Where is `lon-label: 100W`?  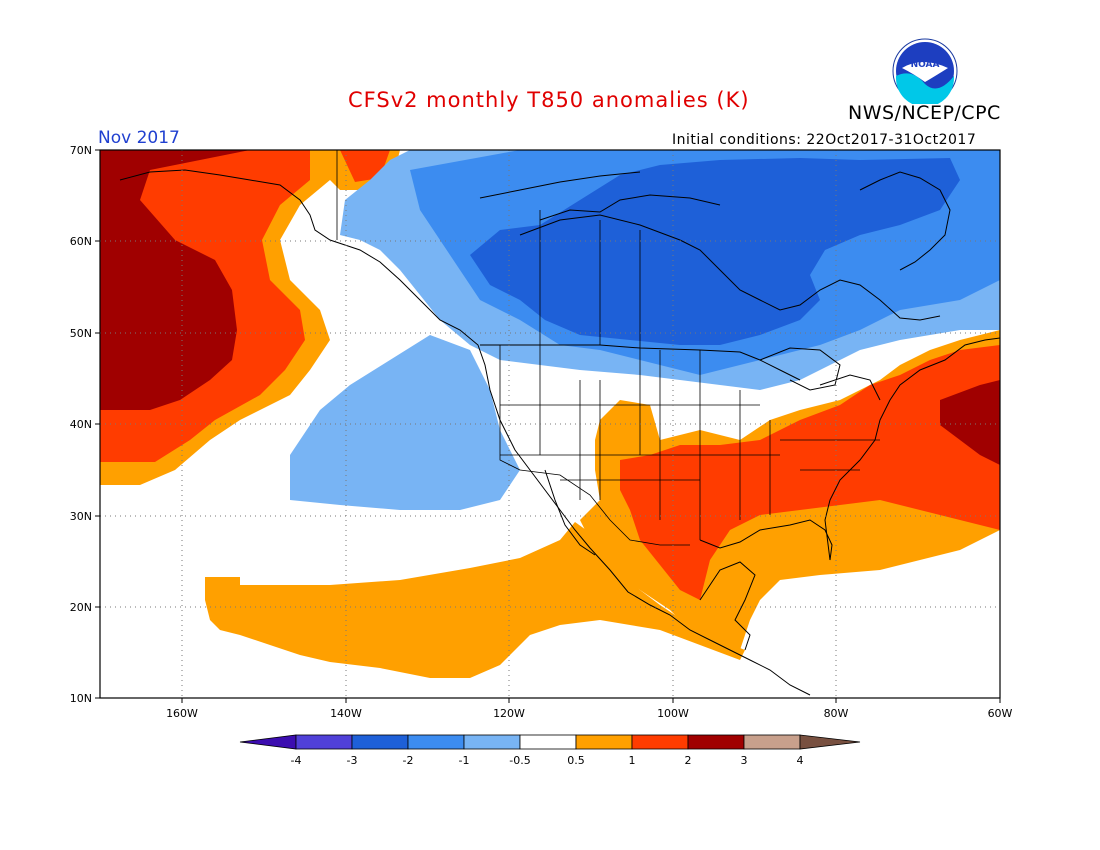 lon-label: 100W is located at coordinates (673, 713).